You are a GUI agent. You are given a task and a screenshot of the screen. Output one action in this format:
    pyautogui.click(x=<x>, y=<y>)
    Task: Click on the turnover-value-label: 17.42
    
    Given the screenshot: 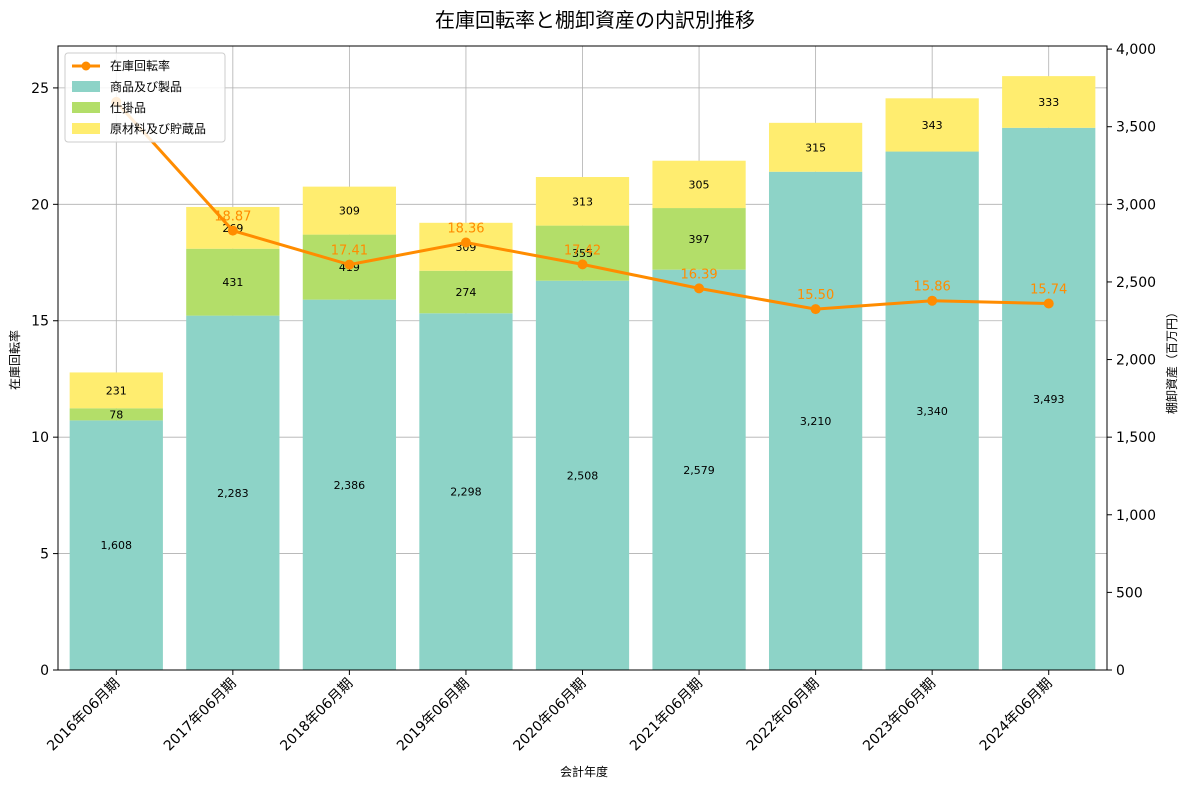 What is the action you would take?
    pyautogui.click(x=582, y=250)
    